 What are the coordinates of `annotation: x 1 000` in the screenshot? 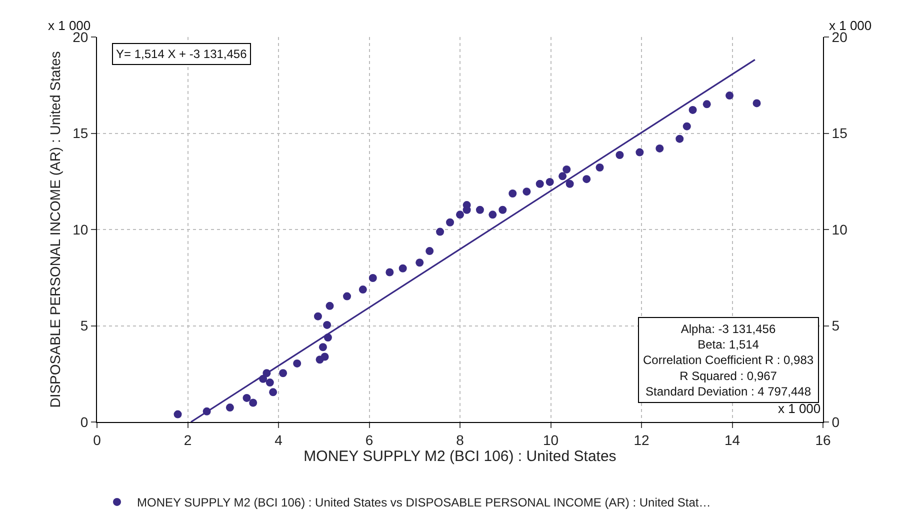 It's located at (799, 408).